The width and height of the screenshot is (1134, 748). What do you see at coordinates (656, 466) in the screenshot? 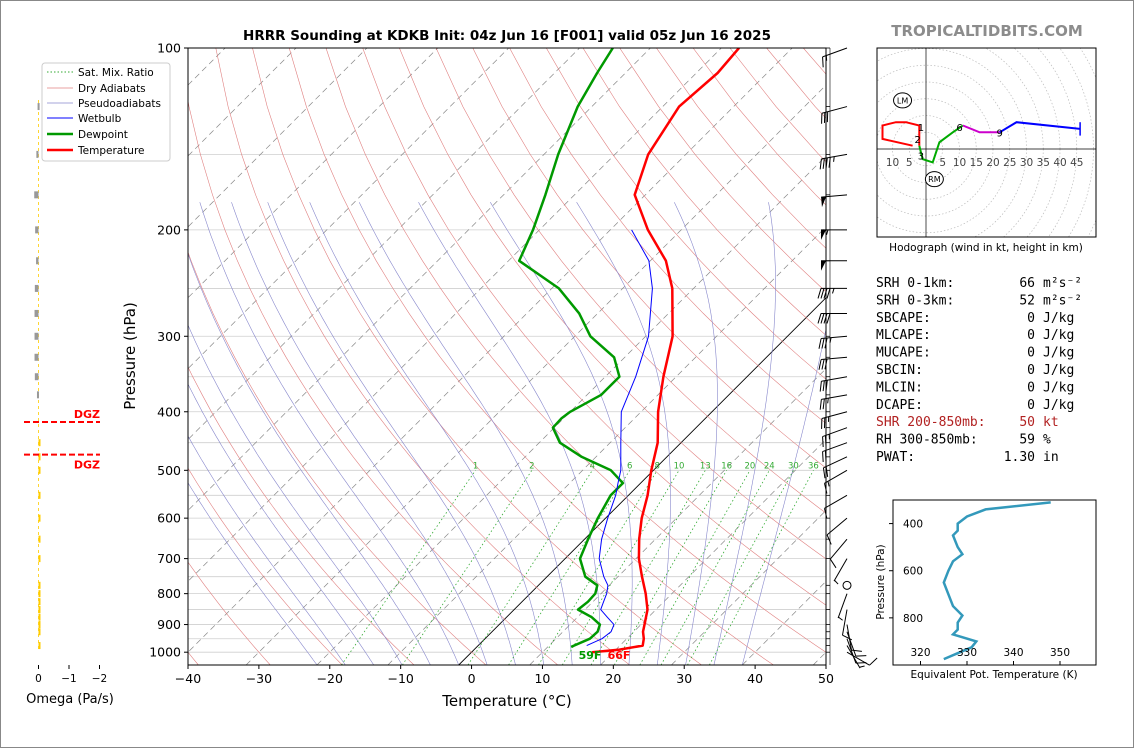
I see `mixing-ratio-label: 8` at bounding box center [656, 466].